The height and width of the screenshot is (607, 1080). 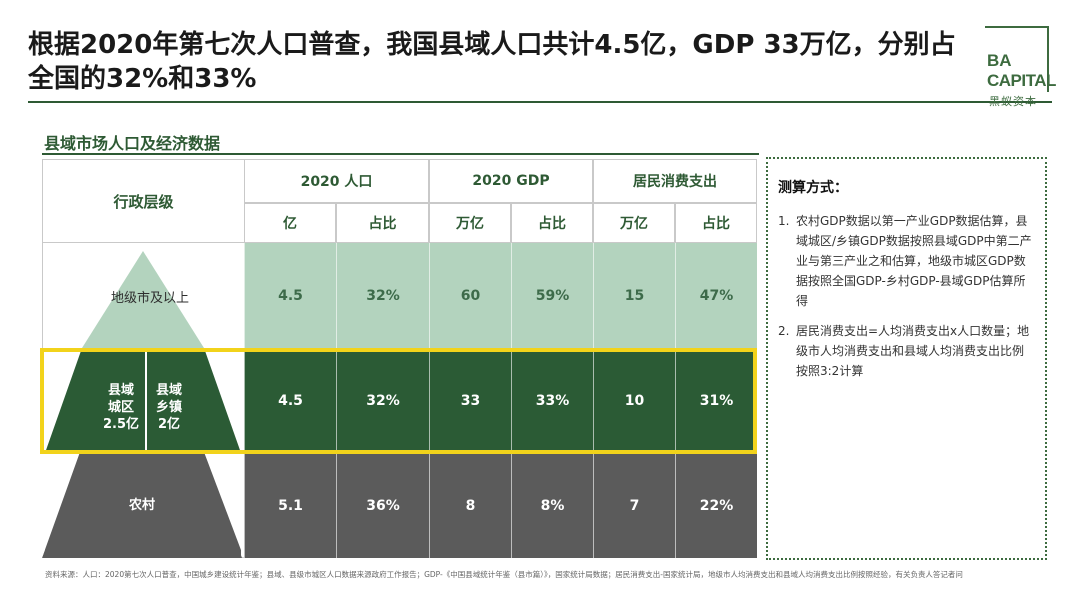 What do you see at coordinates (999, 60) in the screenshot?
I see `logo-line1: BA` at bounding box center [999, 60].